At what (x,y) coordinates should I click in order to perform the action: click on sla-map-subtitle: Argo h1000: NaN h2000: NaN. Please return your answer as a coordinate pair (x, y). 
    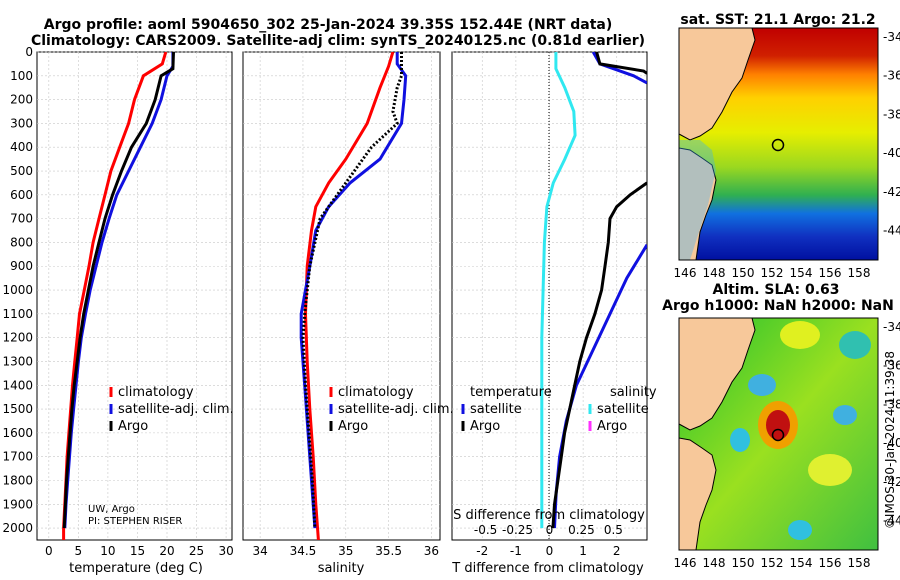
    Looking at the image, I should click on (778, 306).